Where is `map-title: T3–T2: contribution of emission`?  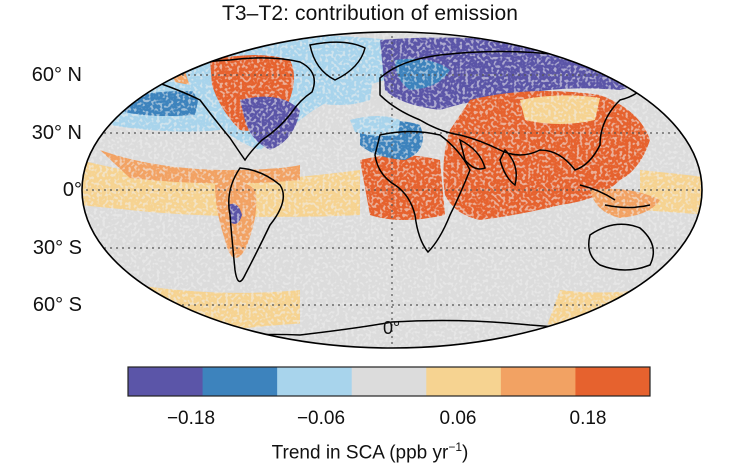 map-title: T3–T2: contribution of emission is located at coordinates (370, 13).